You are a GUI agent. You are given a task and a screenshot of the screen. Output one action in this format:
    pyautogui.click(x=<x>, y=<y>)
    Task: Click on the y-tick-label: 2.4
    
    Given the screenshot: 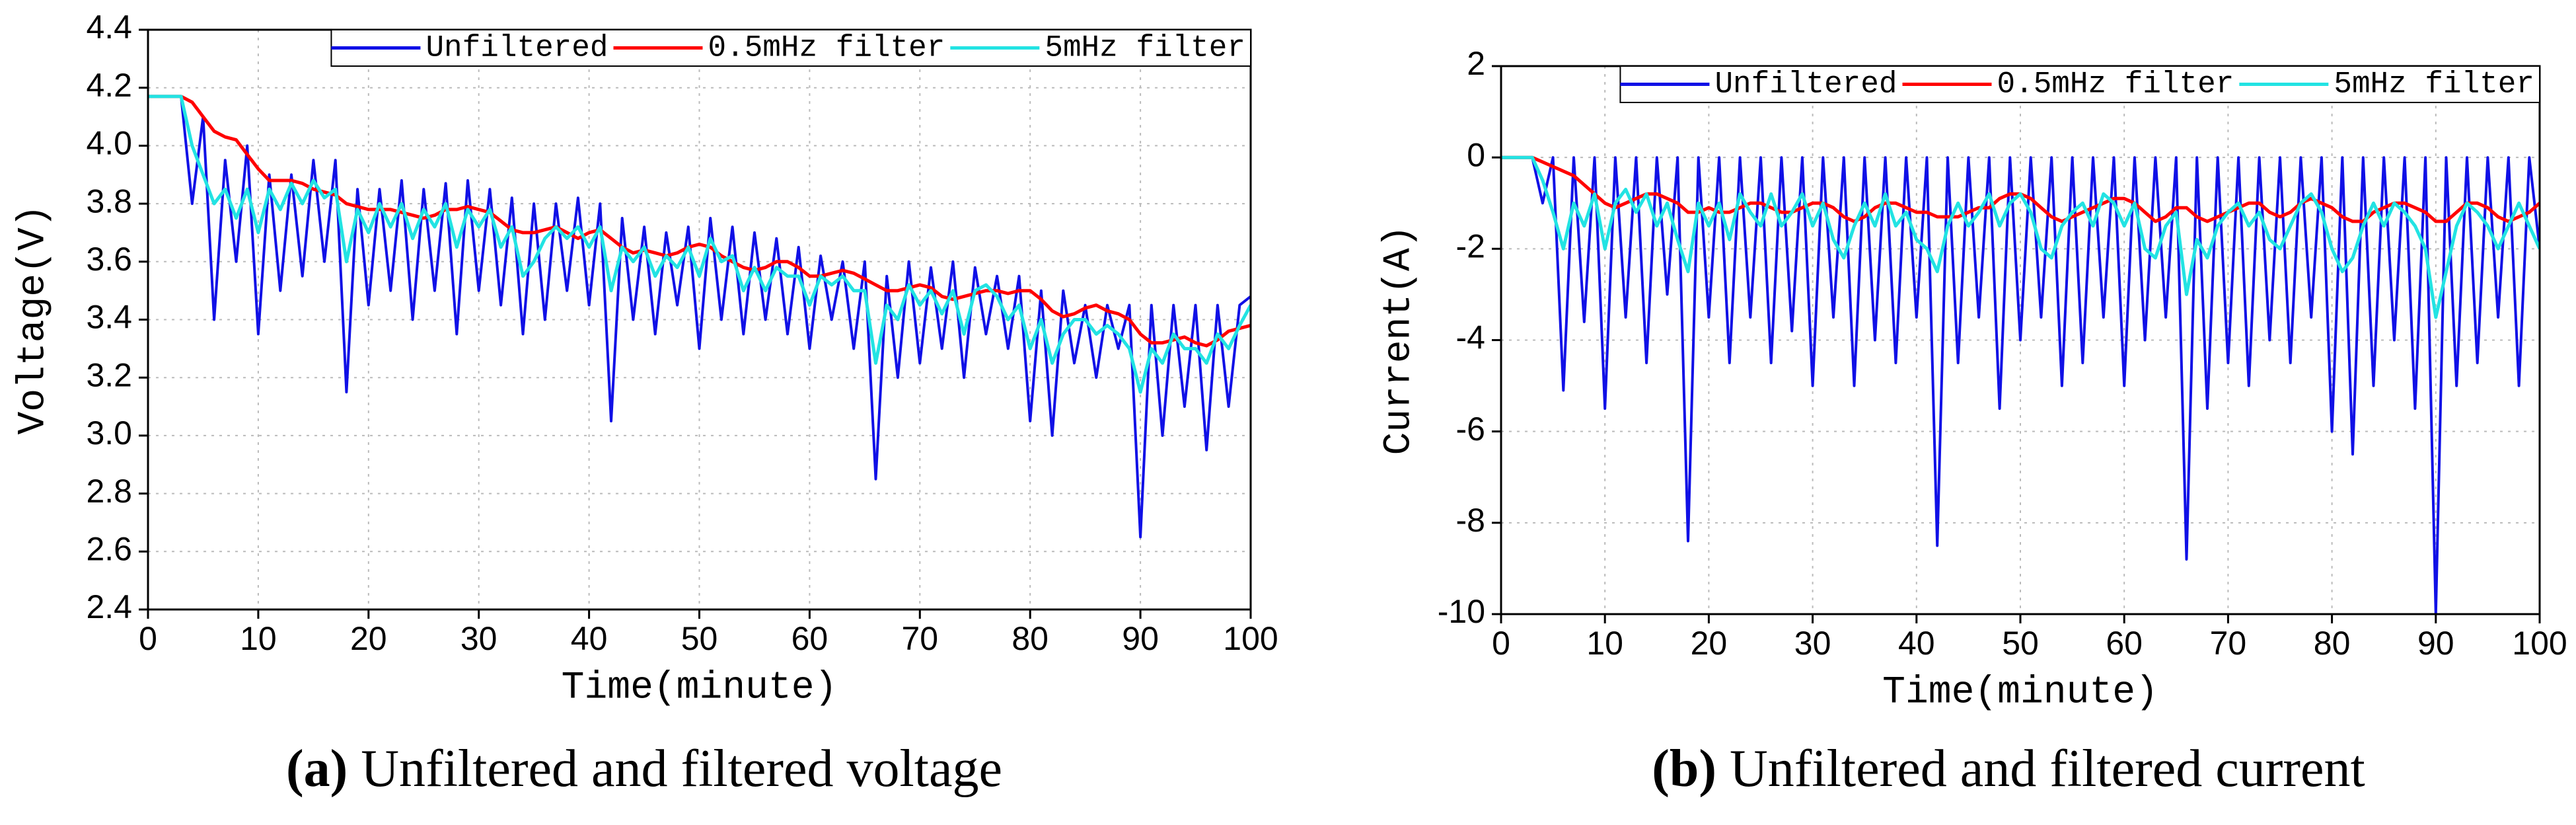 What is the action you would take?
    pyautogui.click(x=109, y=606)
    